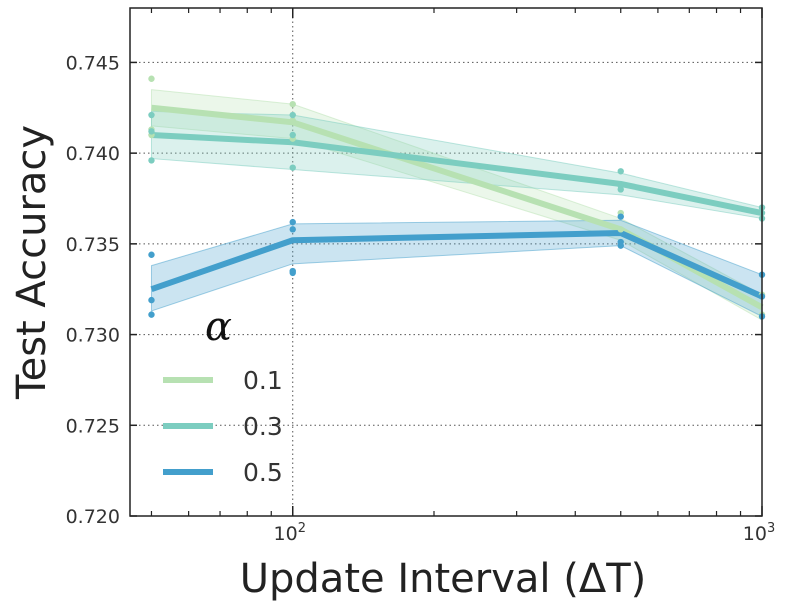  What do you see at coordinates (457, 174) in the screenshot?
I see `series-line-0.3` at bounding box center [457, 174].